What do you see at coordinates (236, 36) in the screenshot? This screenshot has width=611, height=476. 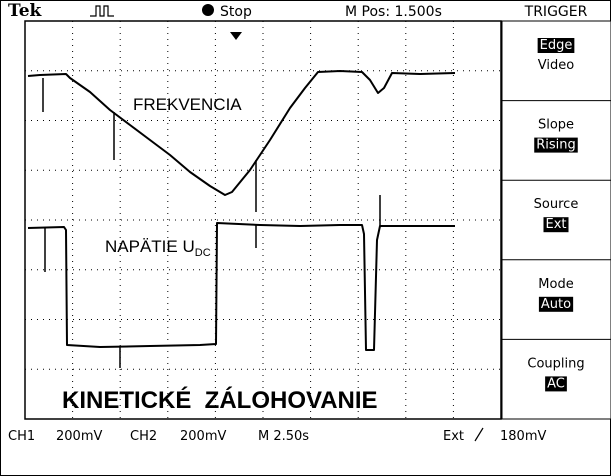 I see `trigger-marker` at bounding box center [236, 36].